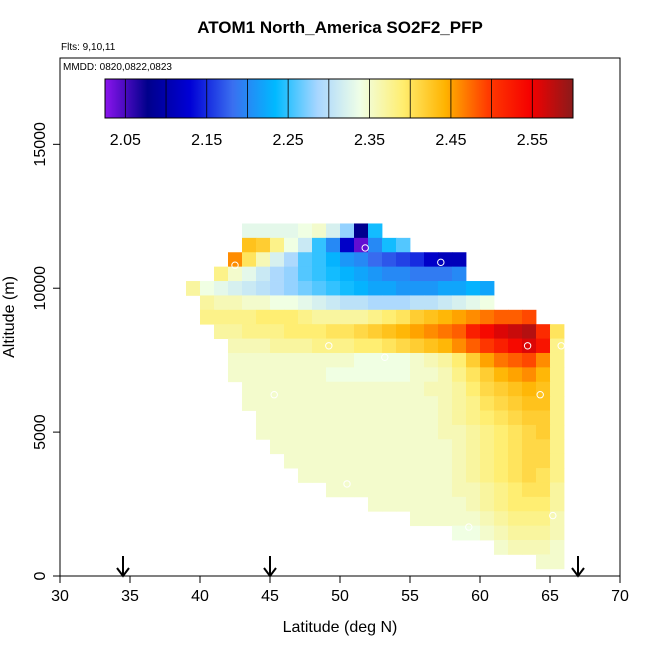 This screenshot has height=650, width=650. I want to click on y-tick-label: 0, so click(40, 575).